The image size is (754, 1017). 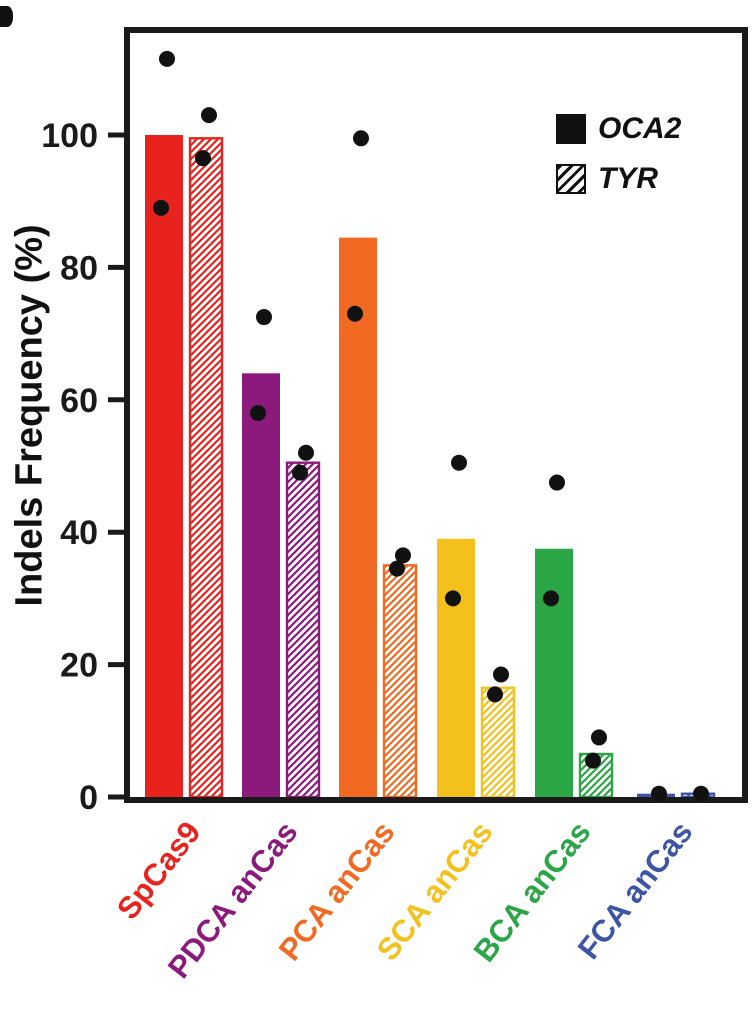 I want to click on bar-tyr-SpCas9, so click(x=206, y=468).